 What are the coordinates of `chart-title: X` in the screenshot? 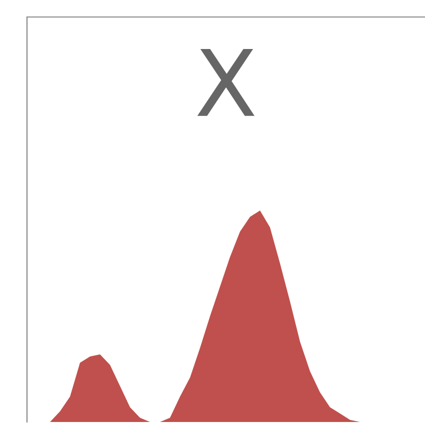 It's located at (226, 82).